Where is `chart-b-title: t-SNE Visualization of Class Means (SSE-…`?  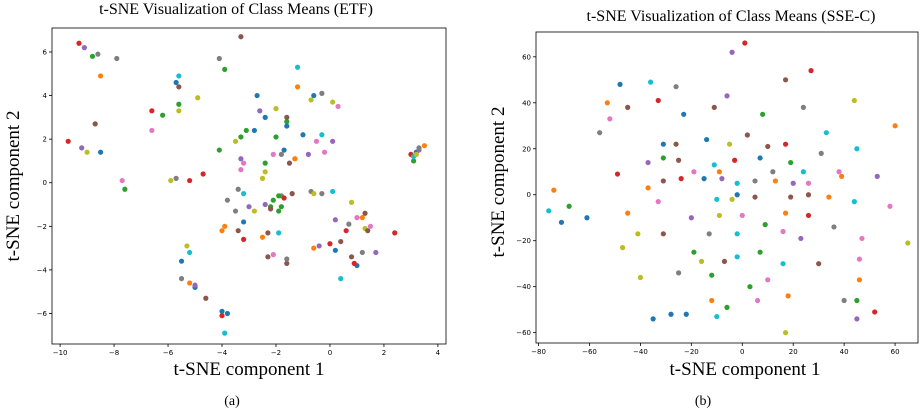 chart-b-title: t-SNE Visualization of Class Means (SSE-… is located at coordinates (731, 16).